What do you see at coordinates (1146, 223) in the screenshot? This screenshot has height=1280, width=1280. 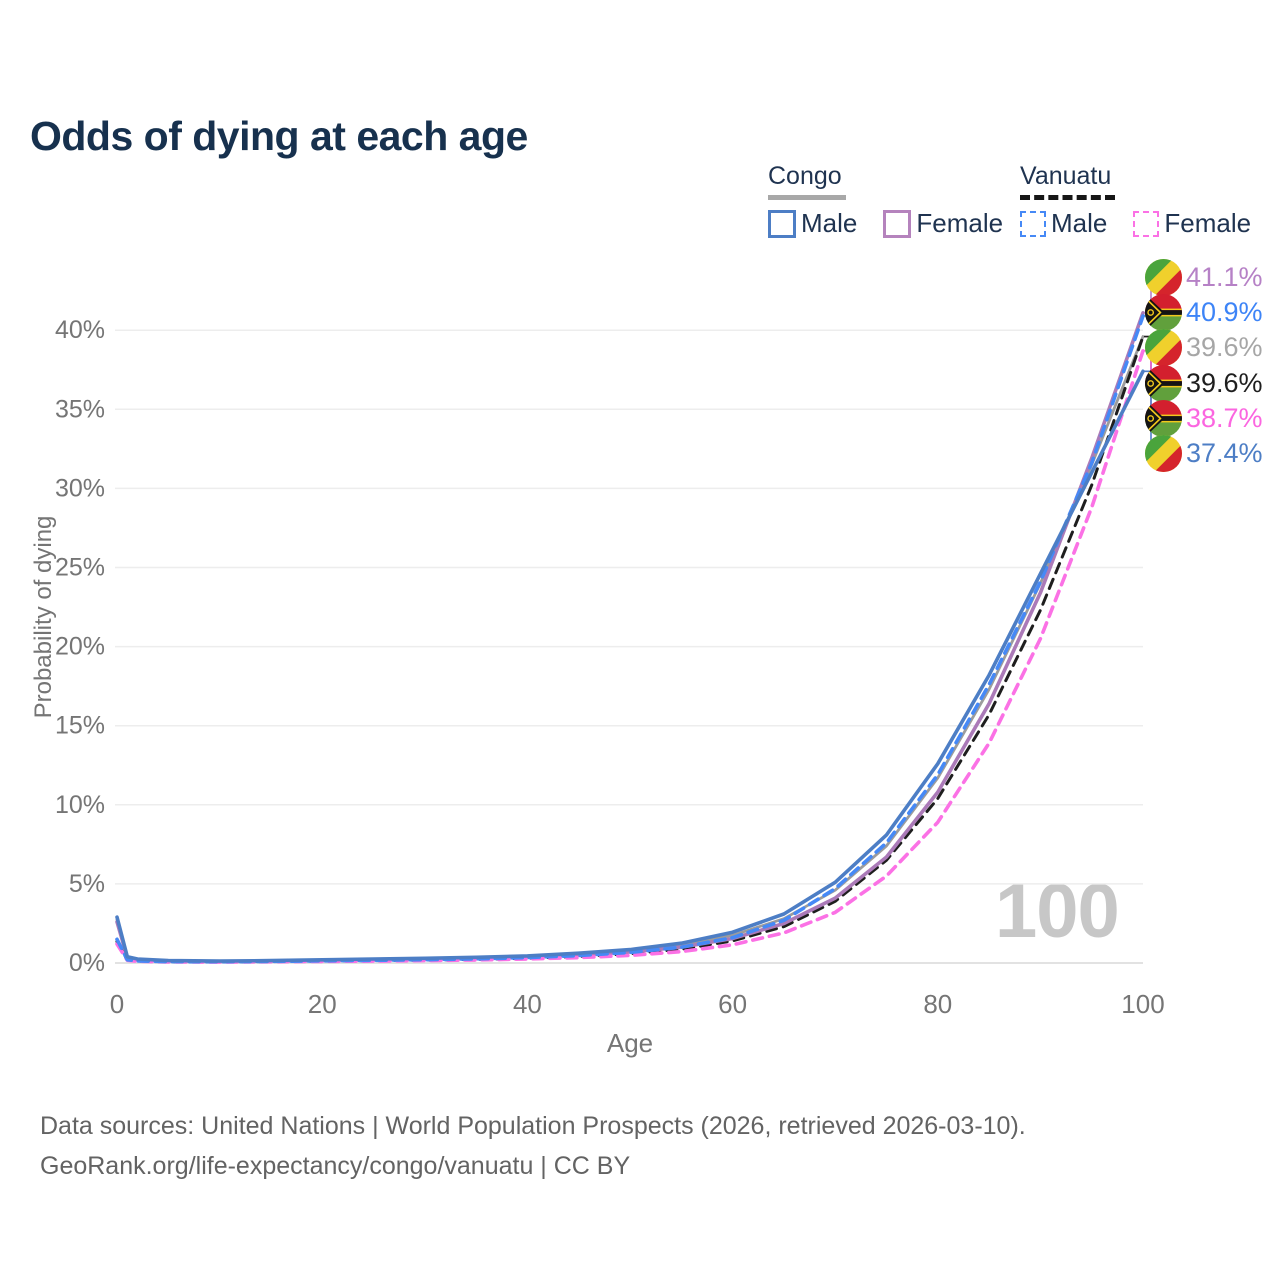 I see `vanuatu-female-swatch` at bounding box center [1146, 223].